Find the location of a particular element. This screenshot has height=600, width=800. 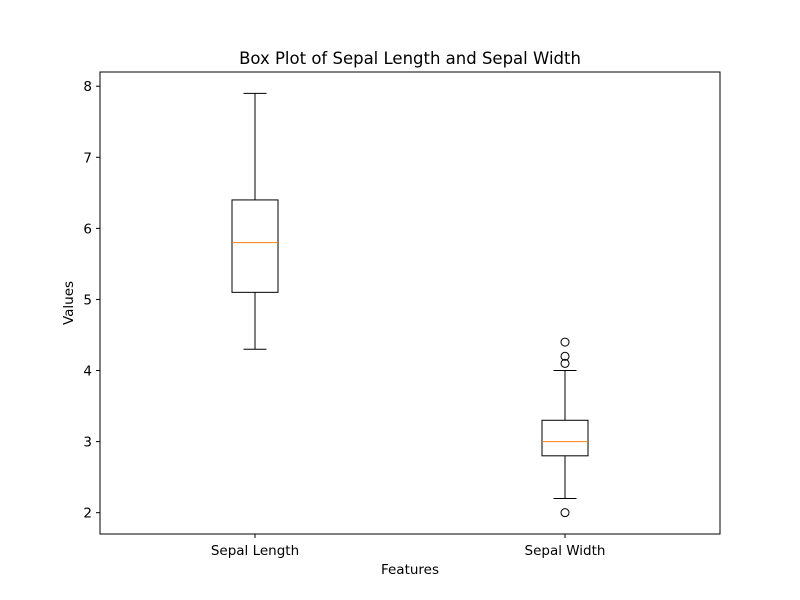

y-tick-label: 2 is located at coordinates (87, 514).